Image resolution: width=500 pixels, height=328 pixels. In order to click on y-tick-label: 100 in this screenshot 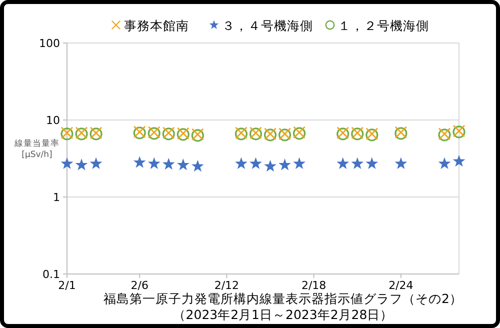, I will do `click(49, 43)`.